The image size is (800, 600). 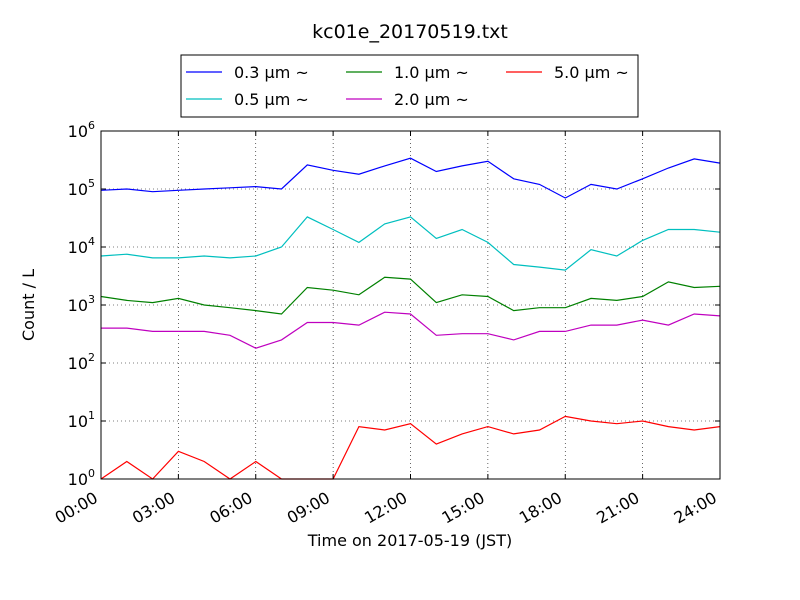 What do you see at coordinates (591, 72) in the screenshot?
I see `legend-label-4: 5.0 μm ~` at bounding box center [591, 72].